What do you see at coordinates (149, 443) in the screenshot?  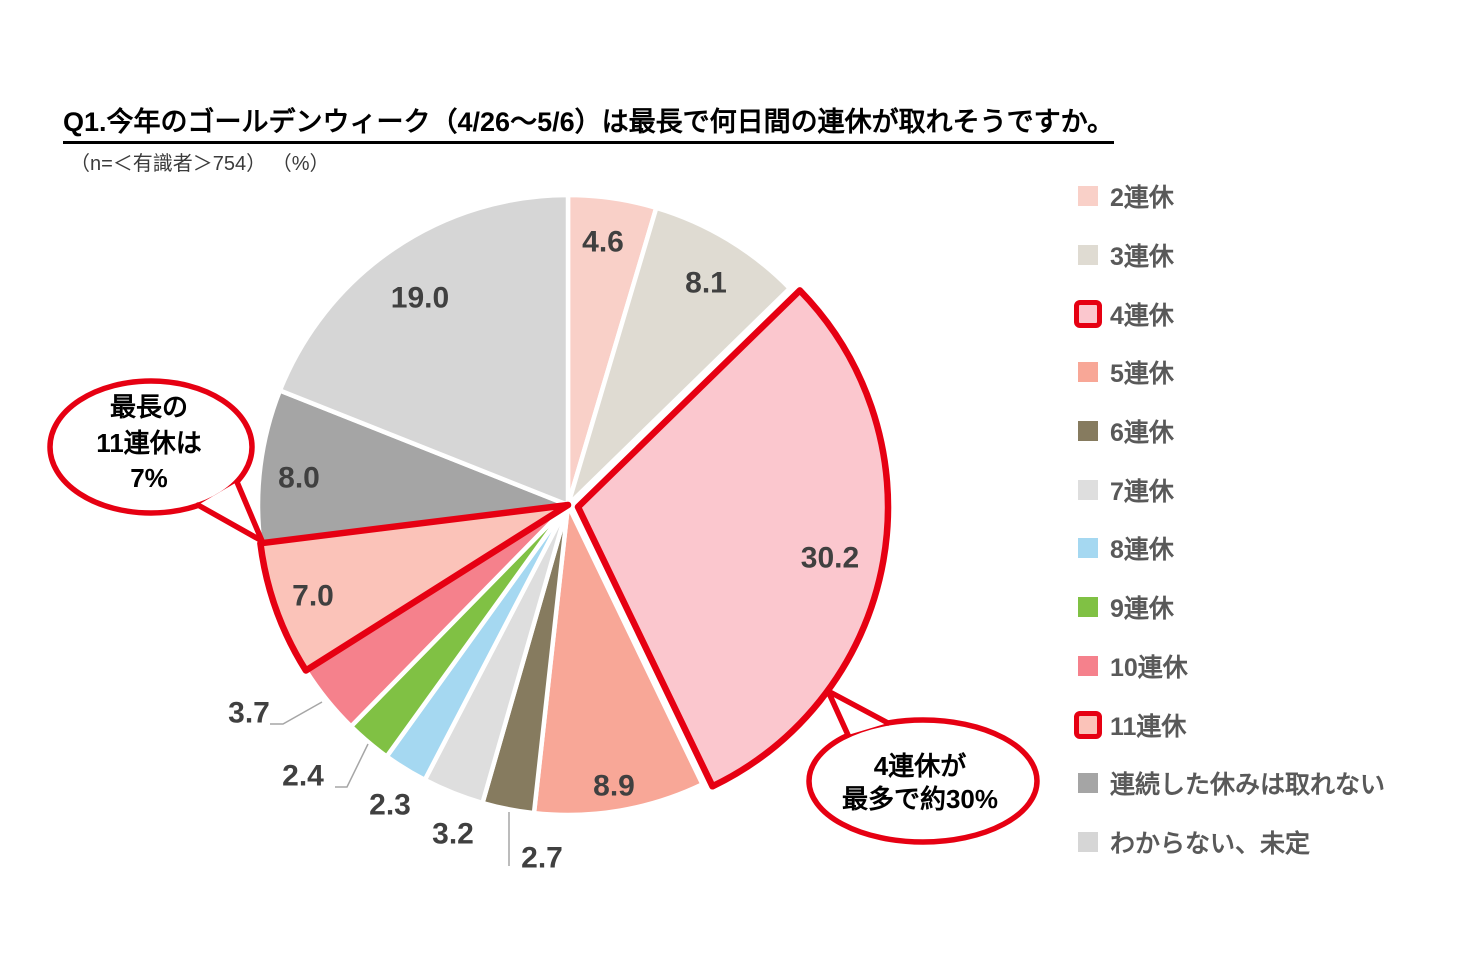 I see `callout-line: 11連休は` at bounding box center [149, 443].